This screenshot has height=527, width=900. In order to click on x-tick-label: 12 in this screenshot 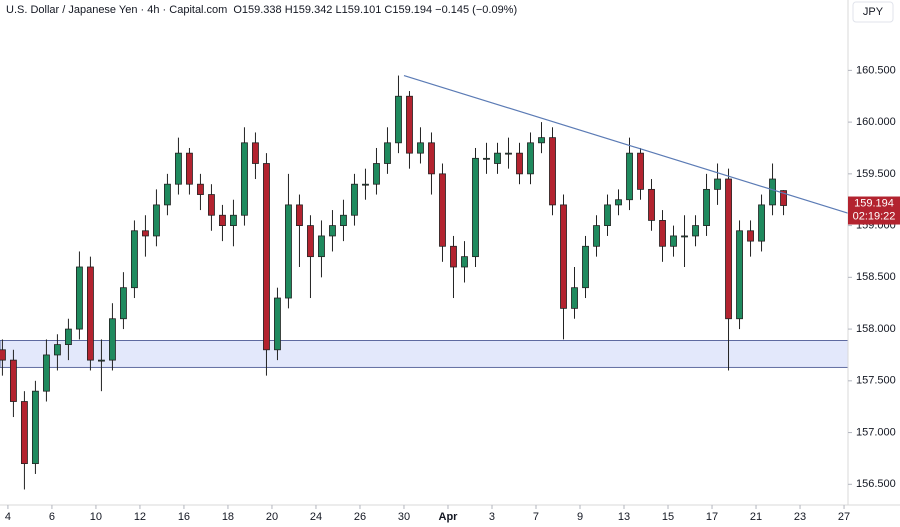, I will do `click(140, 517)`.